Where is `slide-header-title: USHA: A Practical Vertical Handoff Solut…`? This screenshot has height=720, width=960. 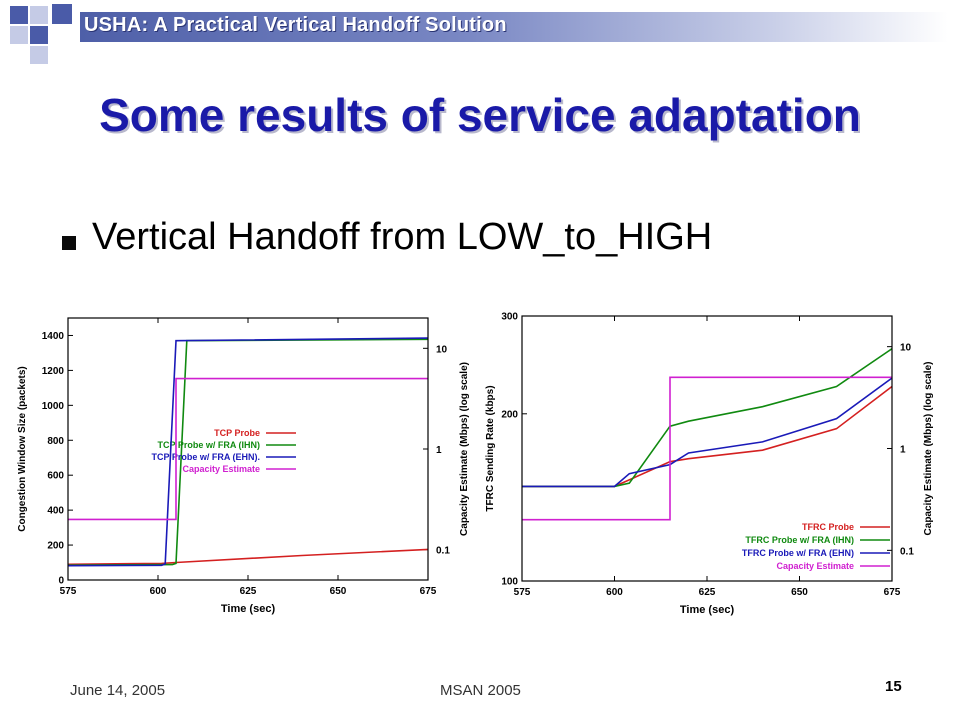
slide-header-title: USHA: A Practical Vertical Handoff Solut… is located at coordinates (295, 25).